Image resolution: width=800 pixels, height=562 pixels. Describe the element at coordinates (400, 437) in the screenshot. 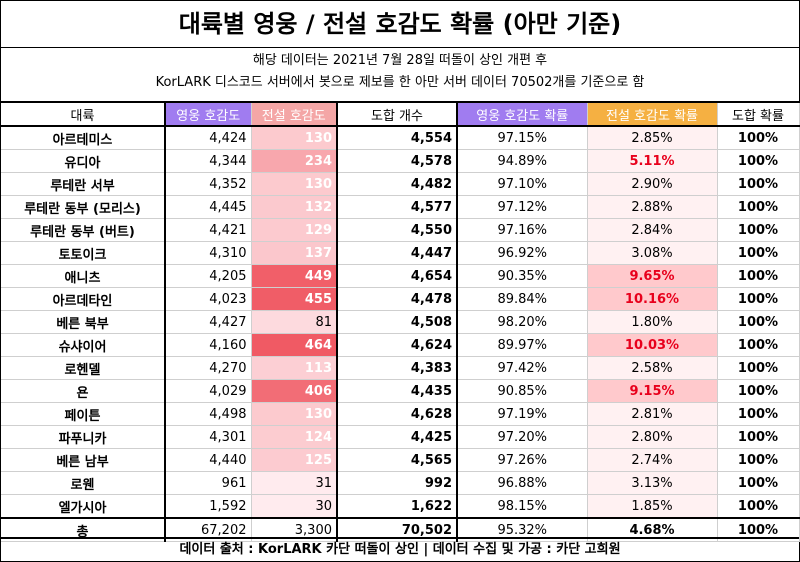

I see `table-row: 파푸니카 4,301 124 4,425 97.20% 2.80% 100%` at that location.